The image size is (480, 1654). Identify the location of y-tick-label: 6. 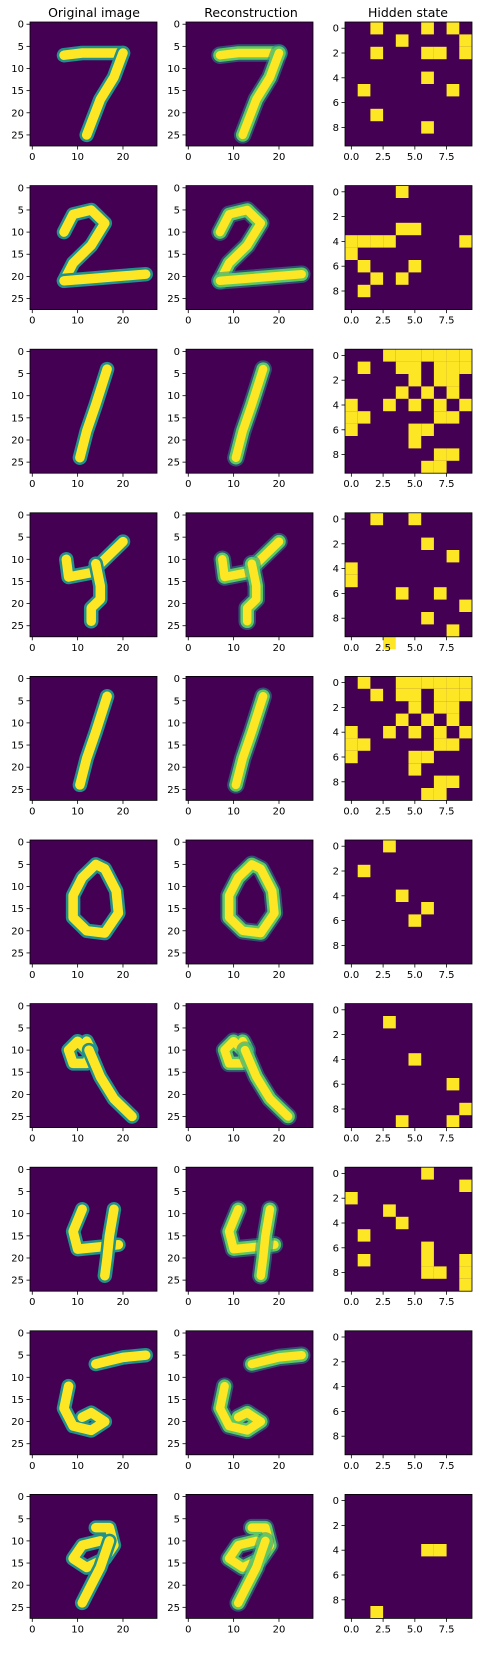
(336, 1085).